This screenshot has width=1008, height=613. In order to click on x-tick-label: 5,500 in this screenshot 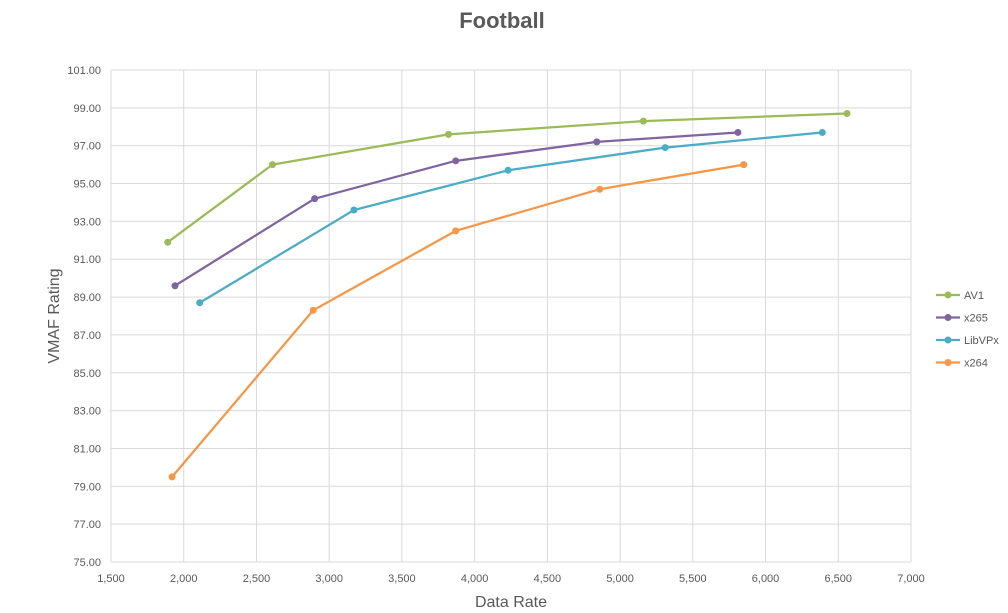, I will do `click(693, 579)`.